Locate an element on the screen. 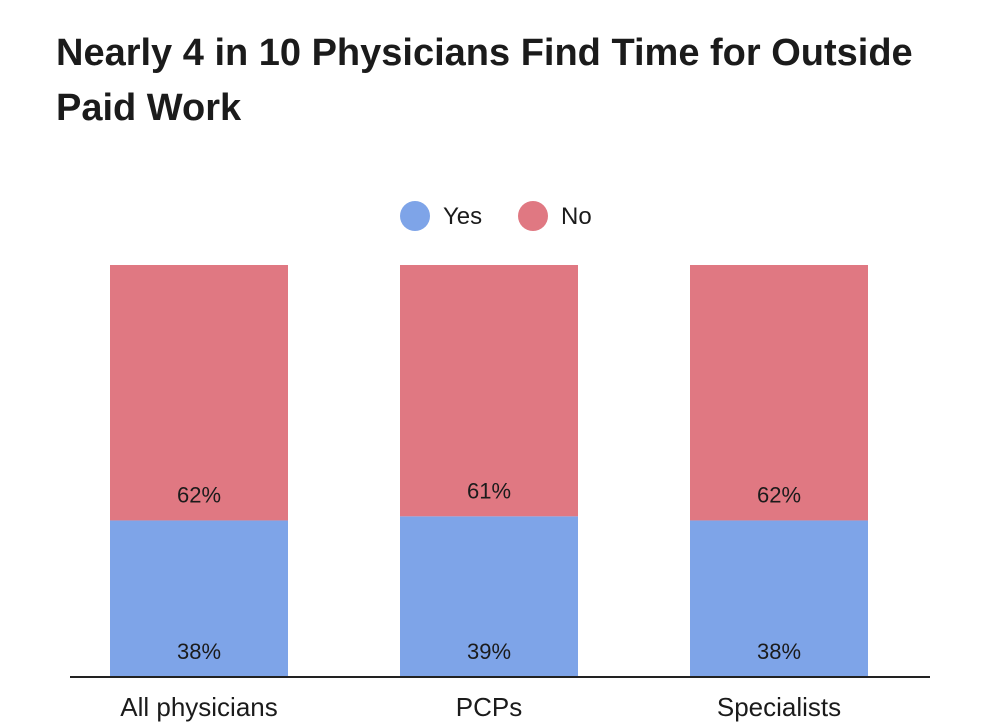  data-label-no-all-physicians: 62% is located at coordinates (199, 494).